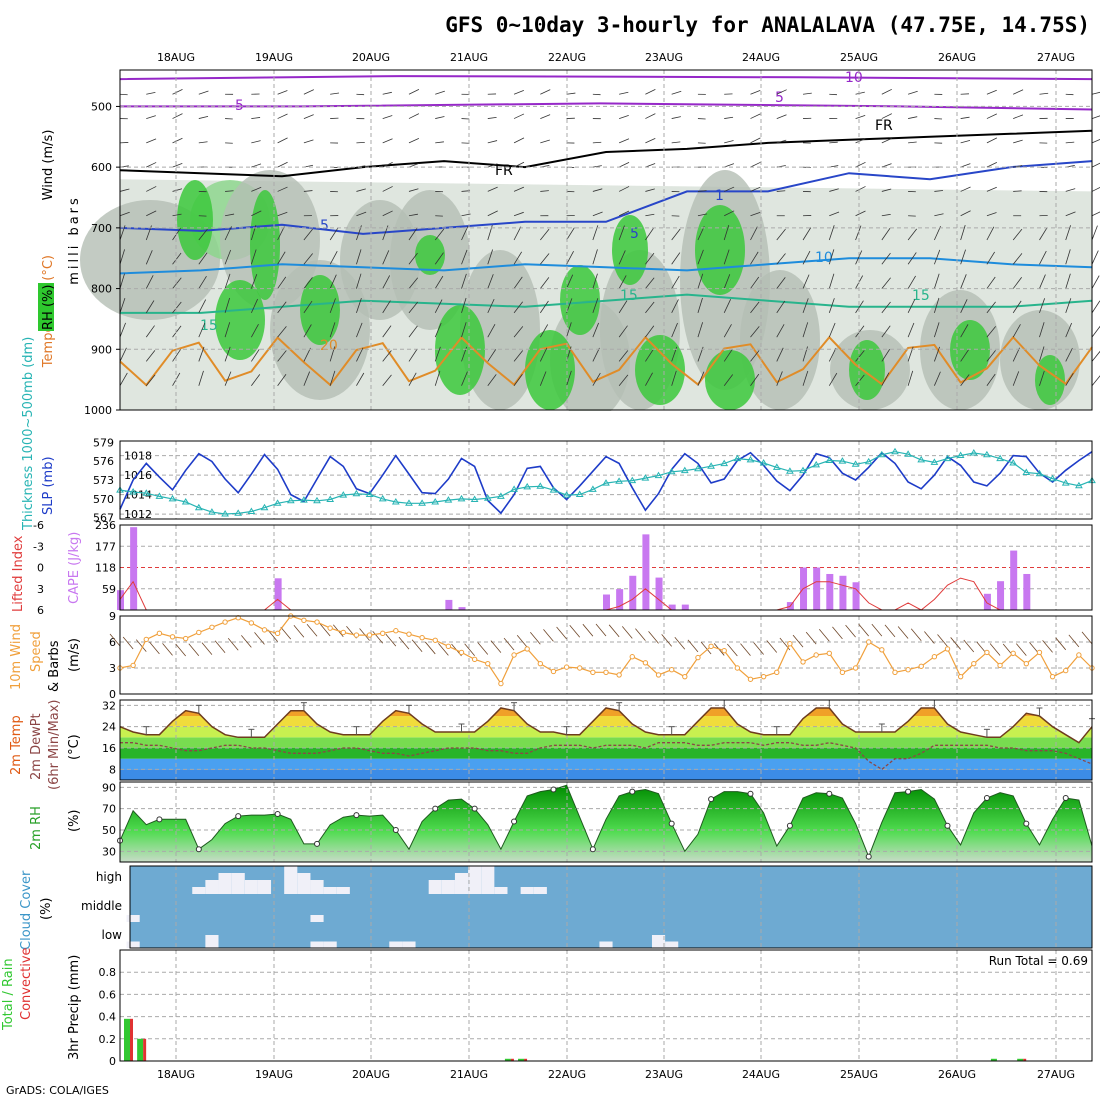 The height and width of the screenshot is (1100, 1100). I want to click on thickness-line, so click(606, 483).